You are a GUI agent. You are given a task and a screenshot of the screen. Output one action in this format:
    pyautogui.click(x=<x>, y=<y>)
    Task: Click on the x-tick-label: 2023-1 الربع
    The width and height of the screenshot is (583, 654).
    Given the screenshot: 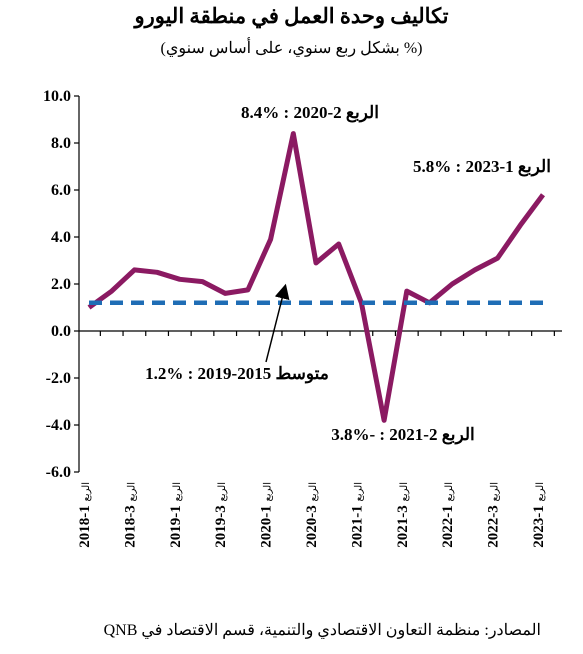 What is the action you would take?
    pyautogui.click(x=539, y=515)
    